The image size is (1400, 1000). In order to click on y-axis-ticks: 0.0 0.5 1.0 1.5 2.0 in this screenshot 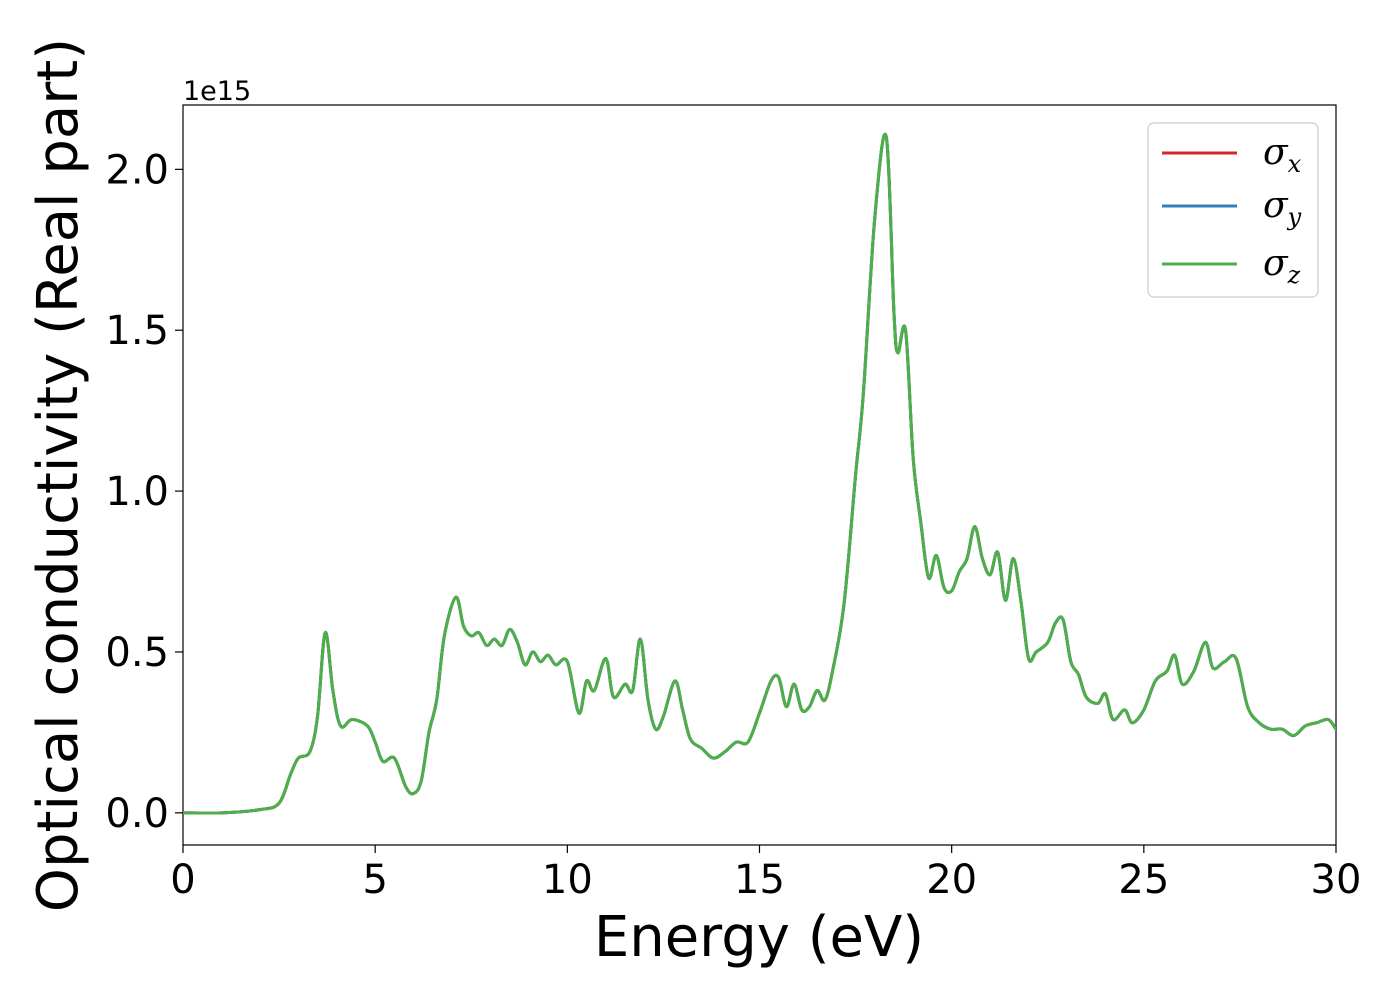, I will do `click(144, 492)`.